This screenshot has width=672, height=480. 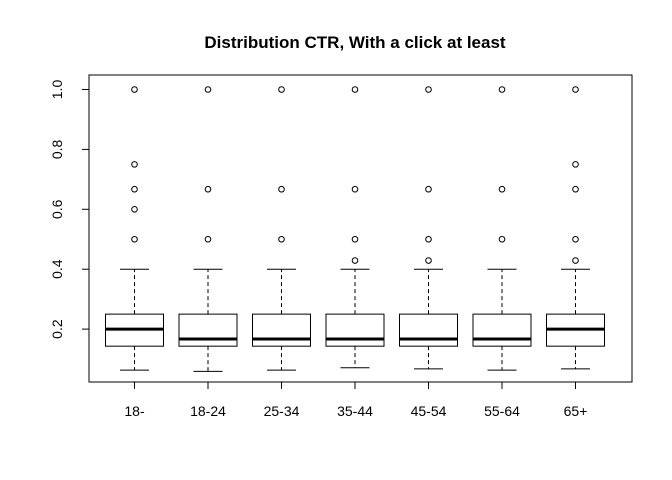 What do you see at coordinates (134, 411) in the screenshot?
I see `x-tick-label: 18-` at bounding box center [134, 411].